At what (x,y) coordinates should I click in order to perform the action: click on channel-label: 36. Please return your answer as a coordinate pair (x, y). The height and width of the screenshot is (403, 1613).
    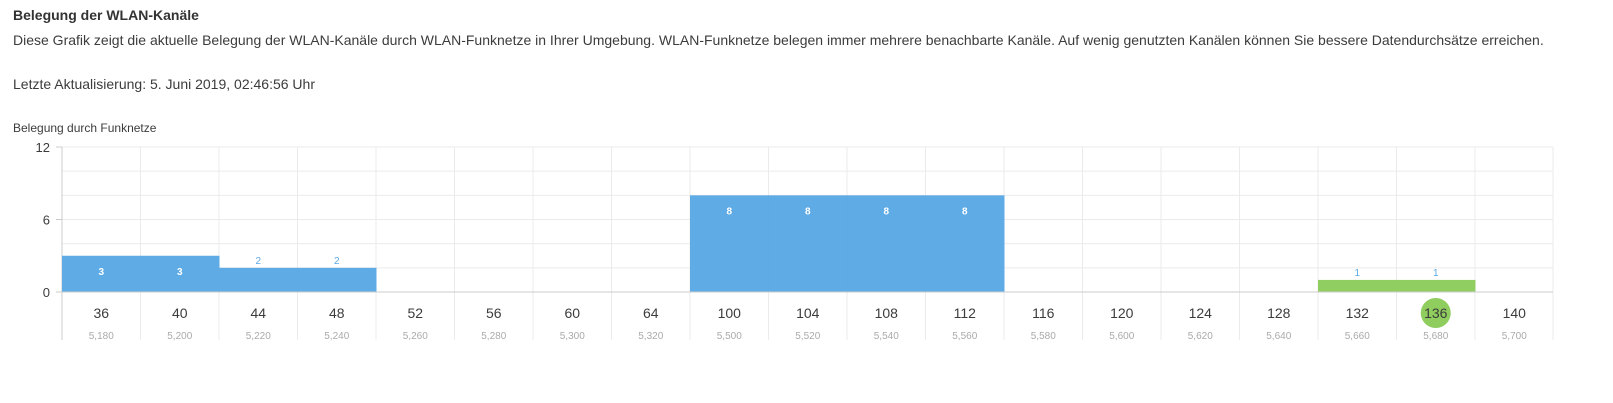
    Looking at the image, I should click on (101, 313).